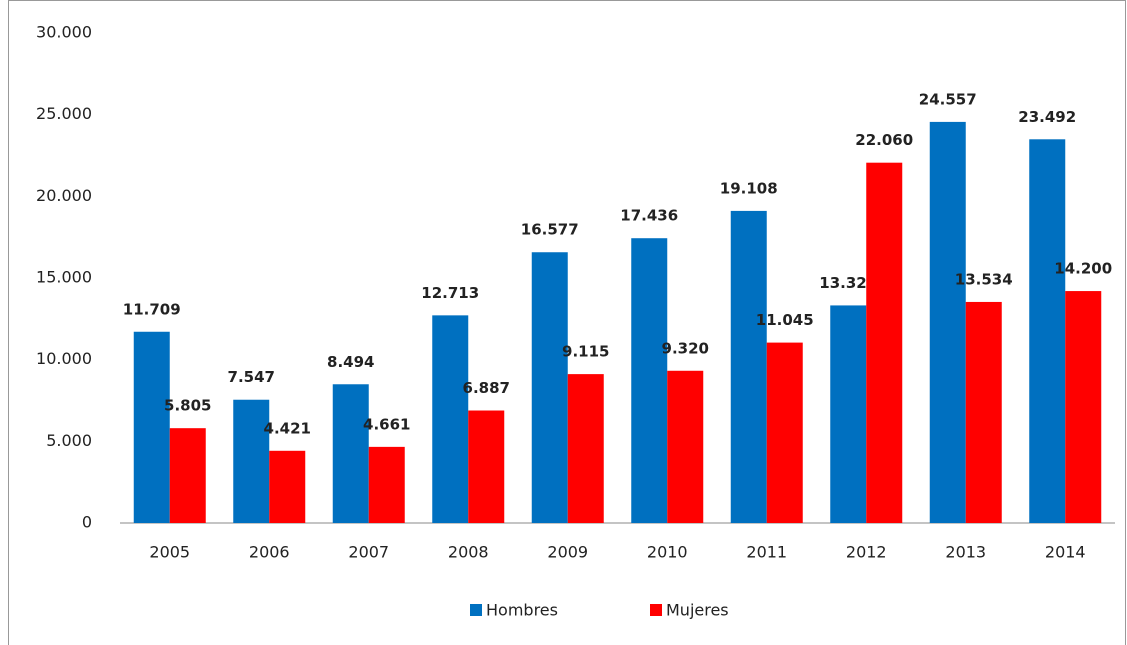 This screenshot has height=645, width=1127. Describe the element at coordinates (64, 195) in the screenshot. I see `y-tick-label: 20.000` at that location.